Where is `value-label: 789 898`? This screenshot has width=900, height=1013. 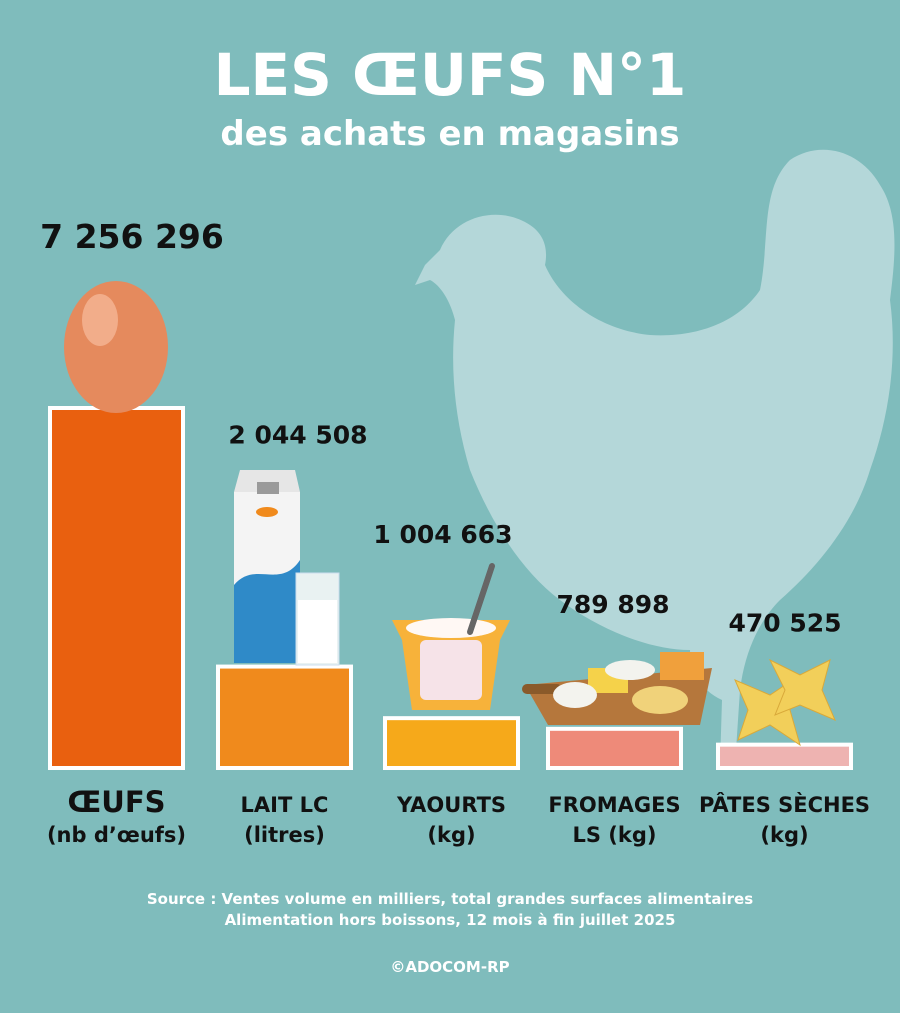 value-label: 789 898 is located at coordinates (612, 604).